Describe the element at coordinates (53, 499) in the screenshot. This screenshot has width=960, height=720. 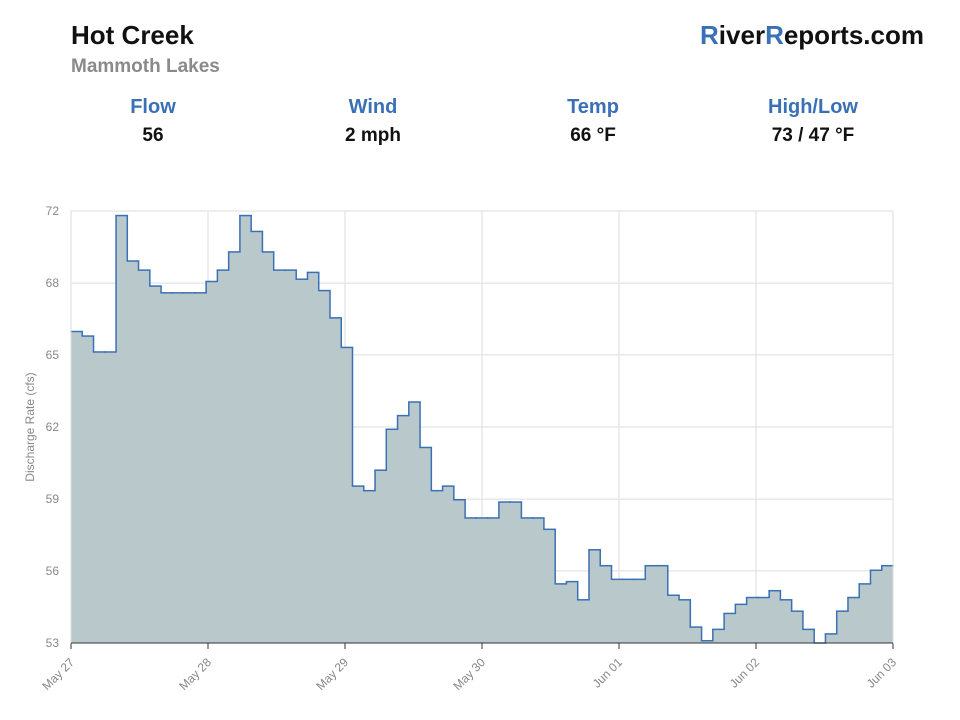
I see `y-tick-label: 59` at that location.